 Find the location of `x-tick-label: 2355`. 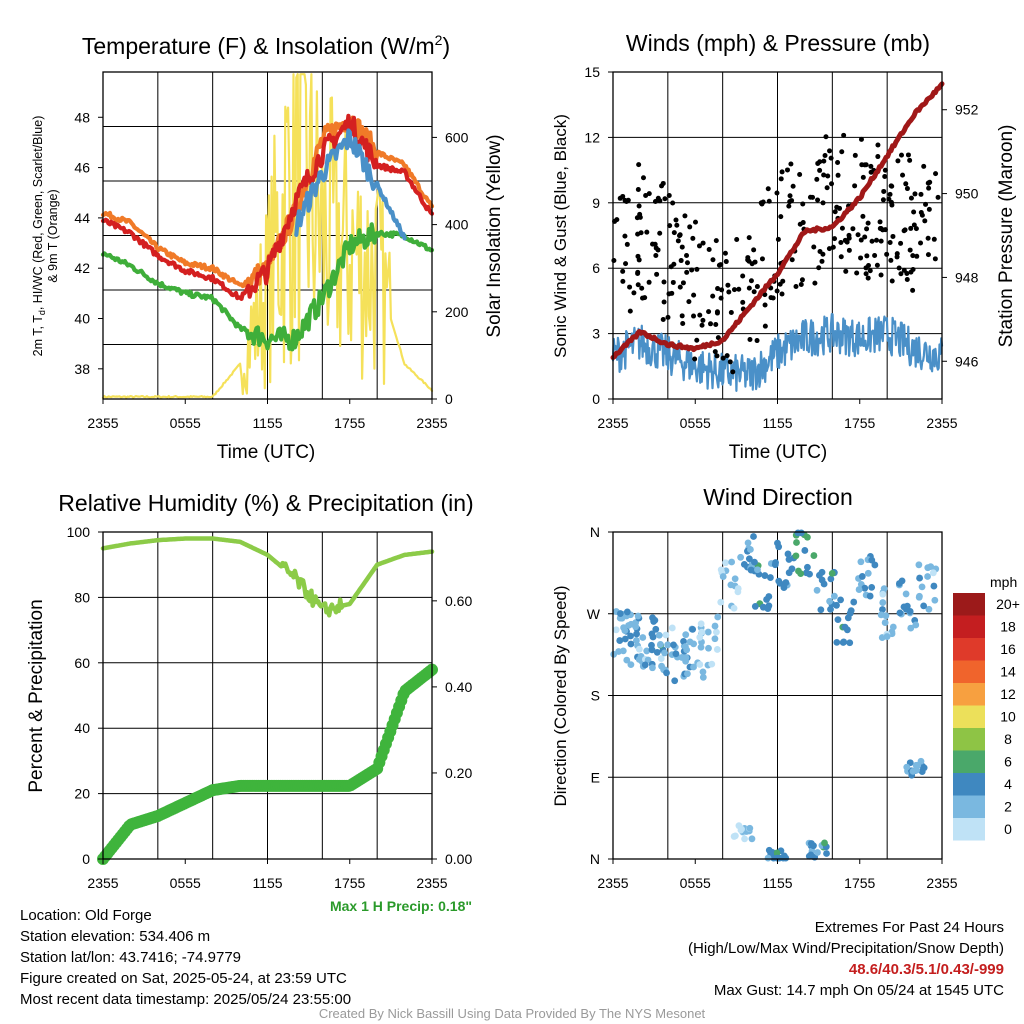

x-tick-label: 2355 is located at coordinates (431, 423).